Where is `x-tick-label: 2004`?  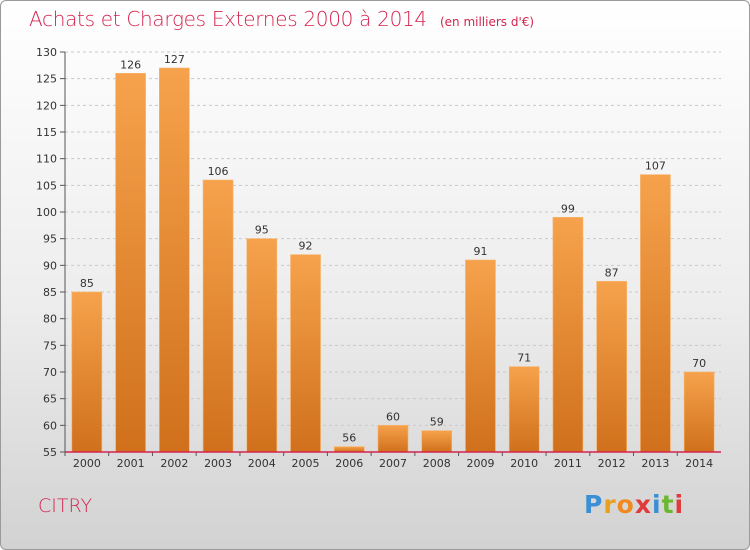
x-tick-label: 2004 is located at coordinates (262, 463).